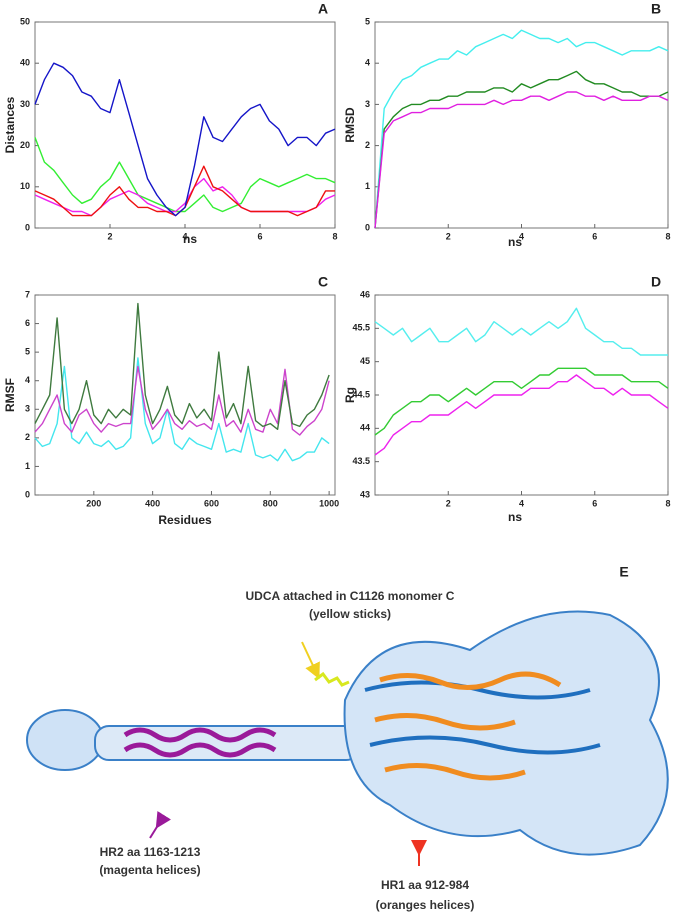 This screenshot has height=924, width=685. What do you see at coordinates (425, 905) in the screenshot?
I see `annotation: (oranges helices)` at bounding box center [425, 905].